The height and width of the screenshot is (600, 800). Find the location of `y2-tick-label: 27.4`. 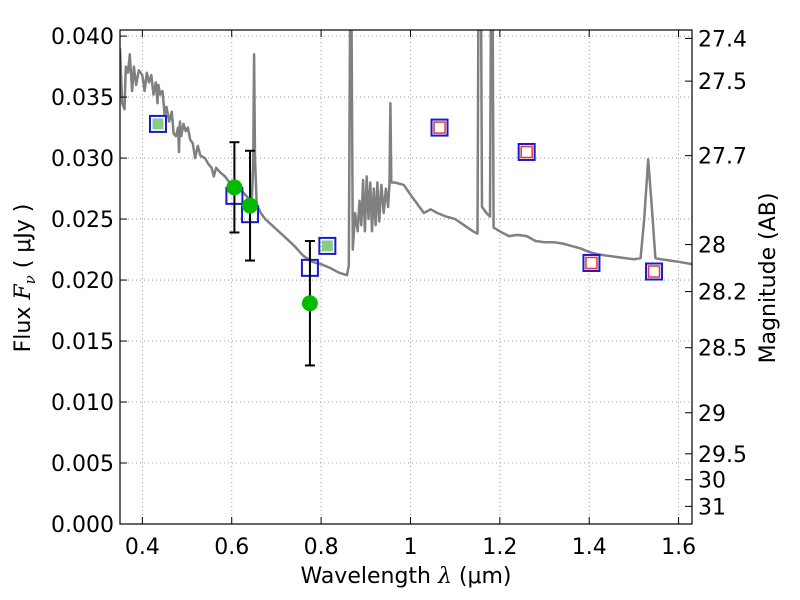

y2-tick-label: 27.4 is located at coordinates (722, 39).